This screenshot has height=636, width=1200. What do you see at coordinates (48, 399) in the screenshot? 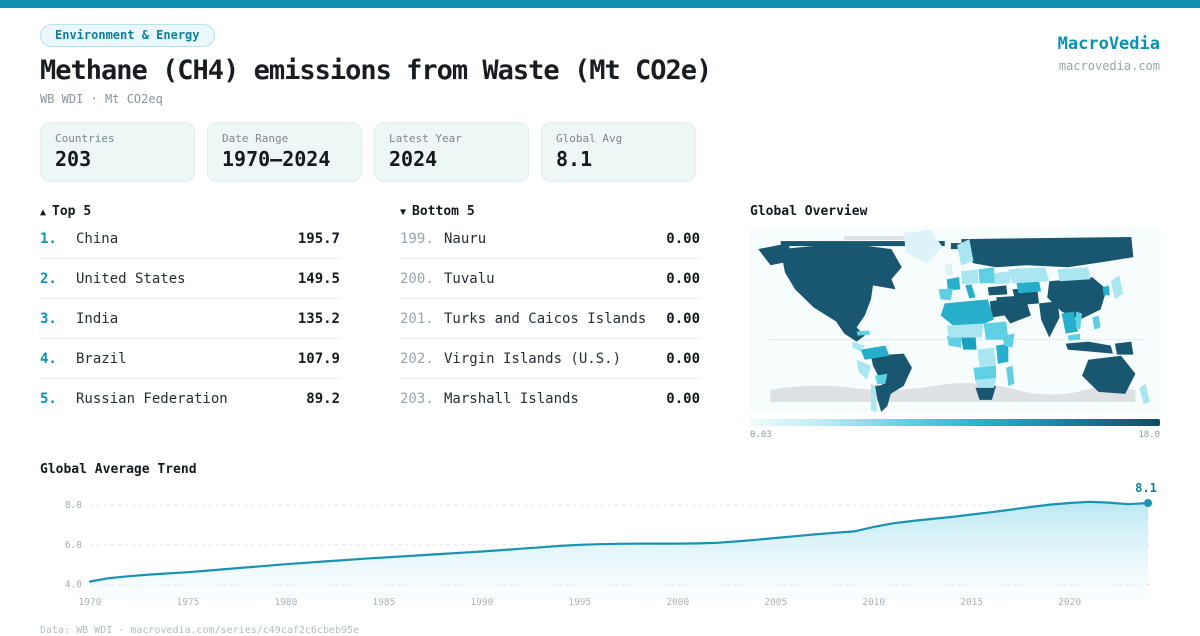
I see `rank-number: 5.` at bounding box center [48, 399].